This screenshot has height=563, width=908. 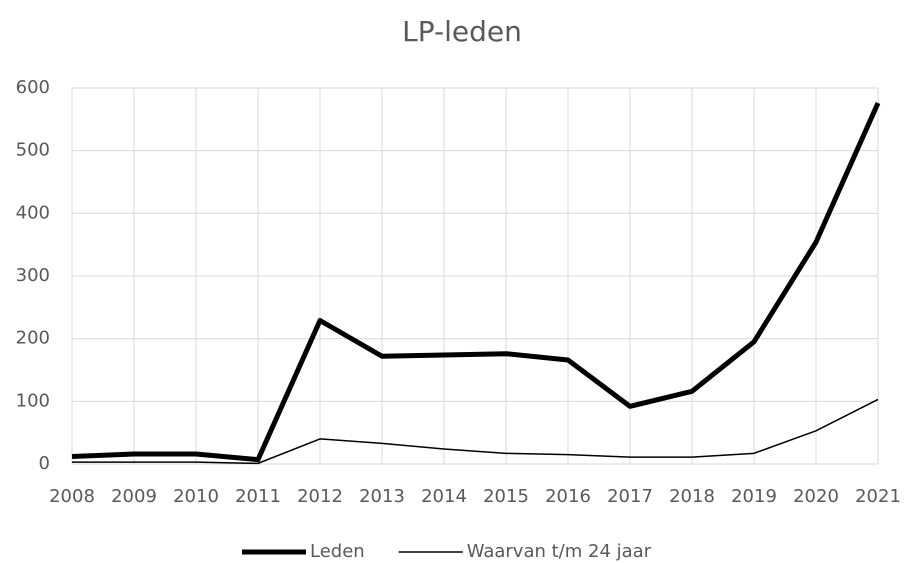 What do you see at coordinates (816, 496) in the screenshot?
I see `x-tick-label: 2020` at bounding box center [816, 496].